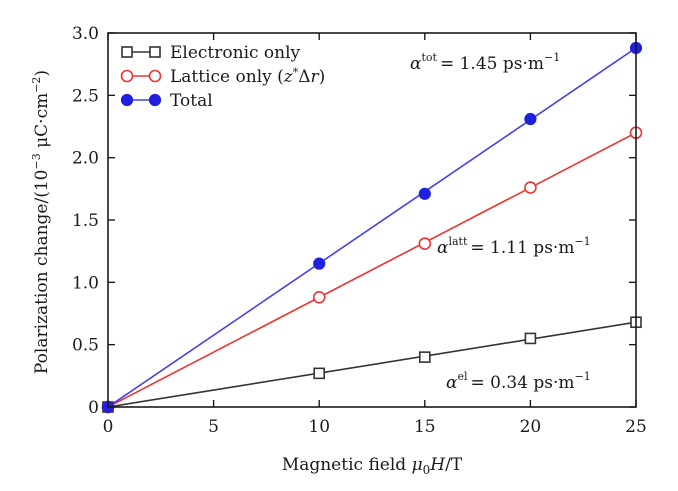  What do you see at coordinates (93, 408) in the screenshot?
I see `y-tick-label: 0` at bounding box center [93, 408].